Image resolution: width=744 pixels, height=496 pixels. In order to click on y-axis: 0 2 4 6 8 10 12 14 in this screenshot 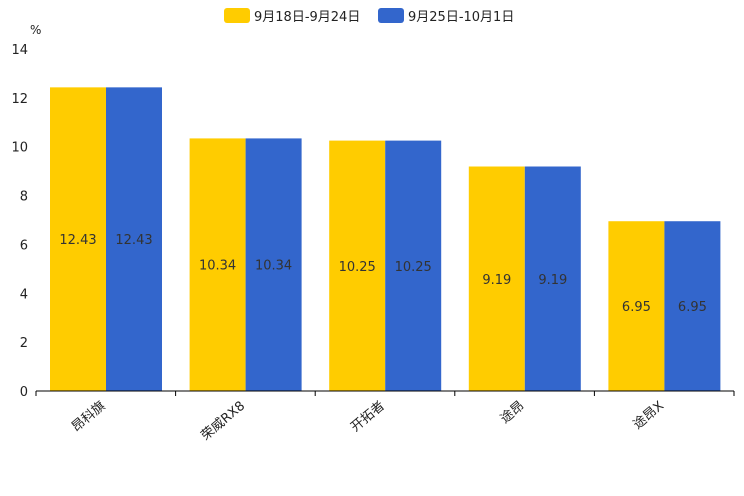, I will do `click(19, 221)`.